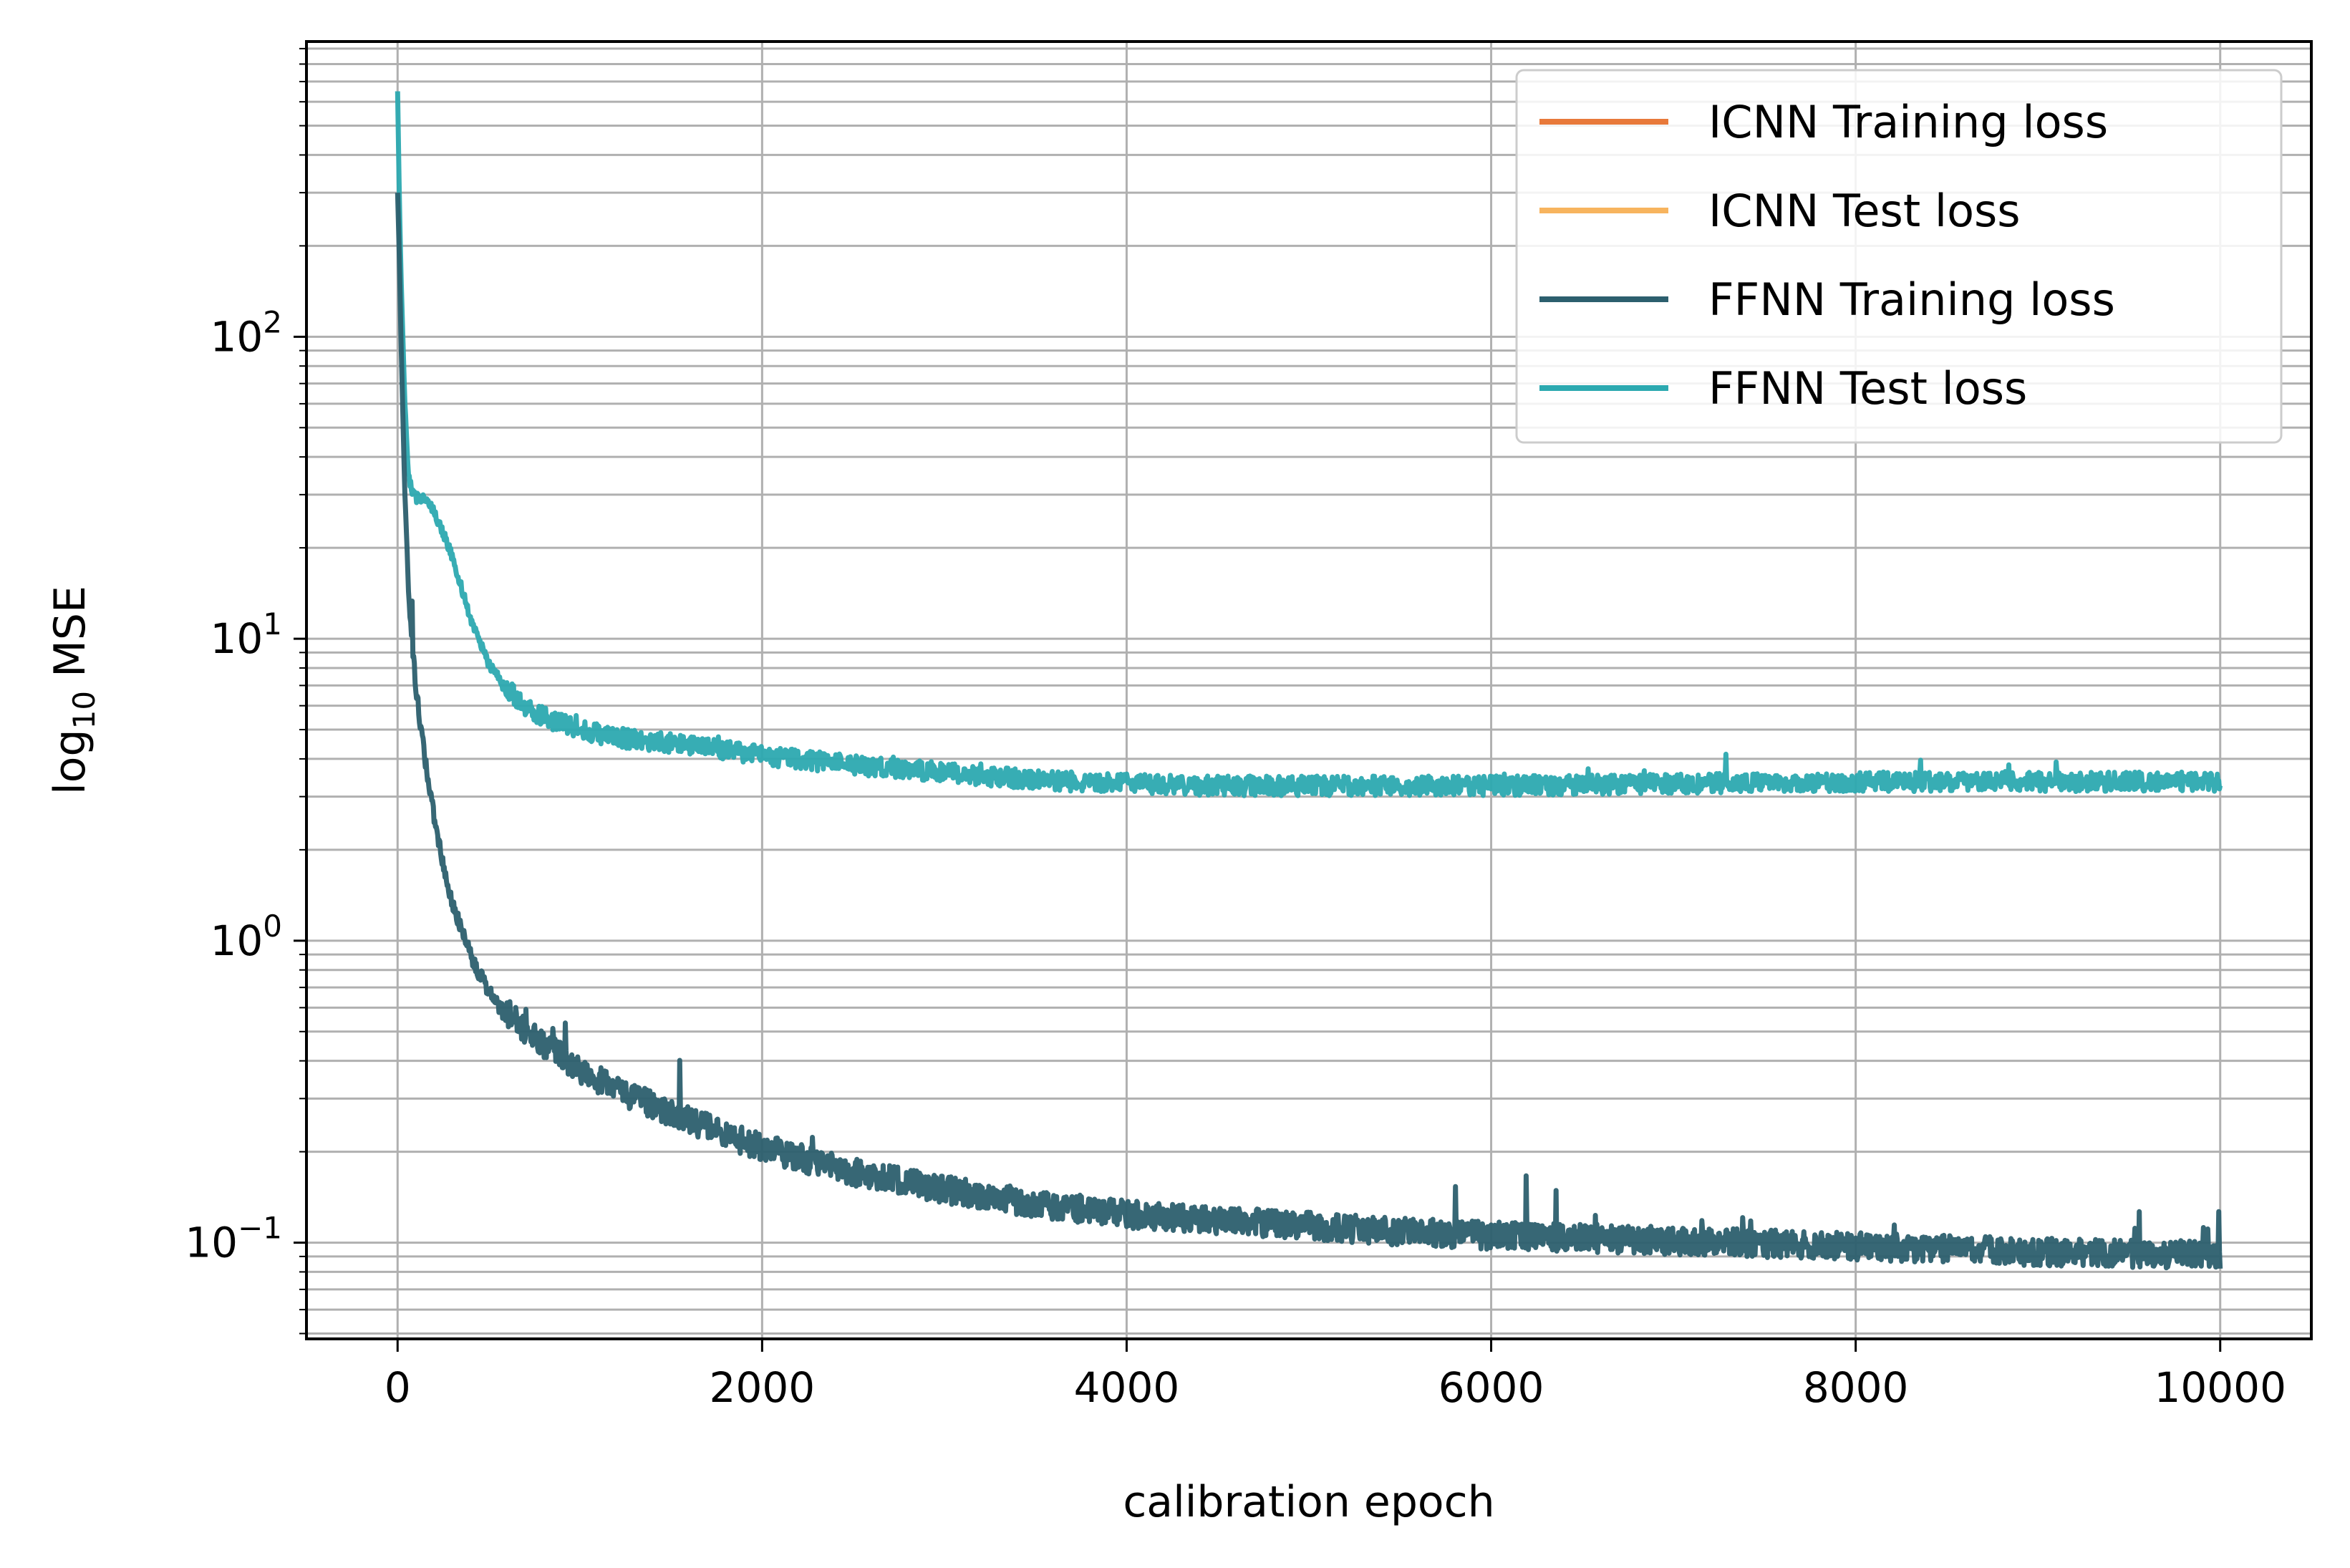  Describe the element at coordinates (246, 332) in the screenshot. I see `y-tick-label: 10²` at that location.